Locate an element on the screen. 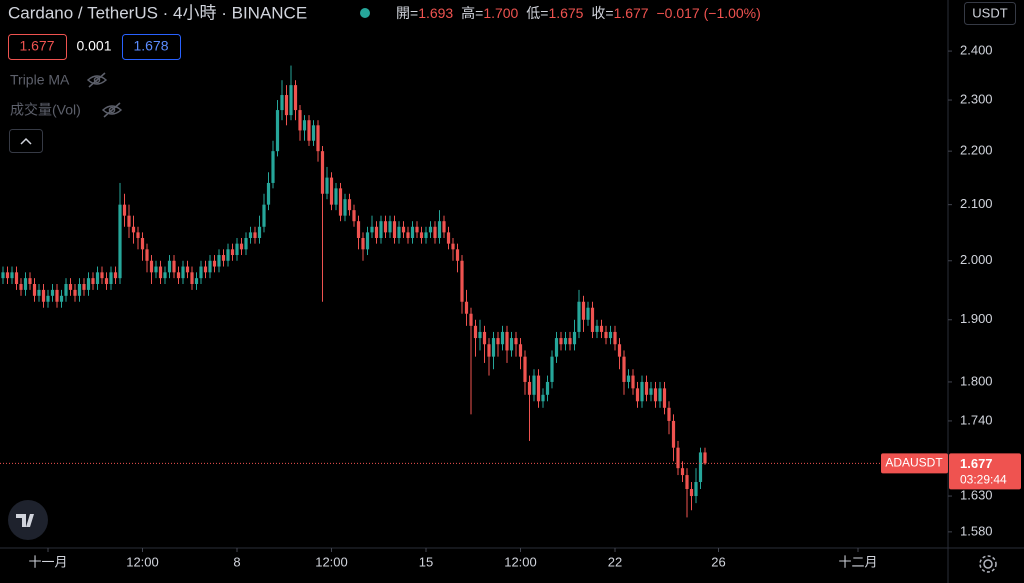 This screenshot has width=1024, height=583. settings-icon is located at coordinates (988, 564).